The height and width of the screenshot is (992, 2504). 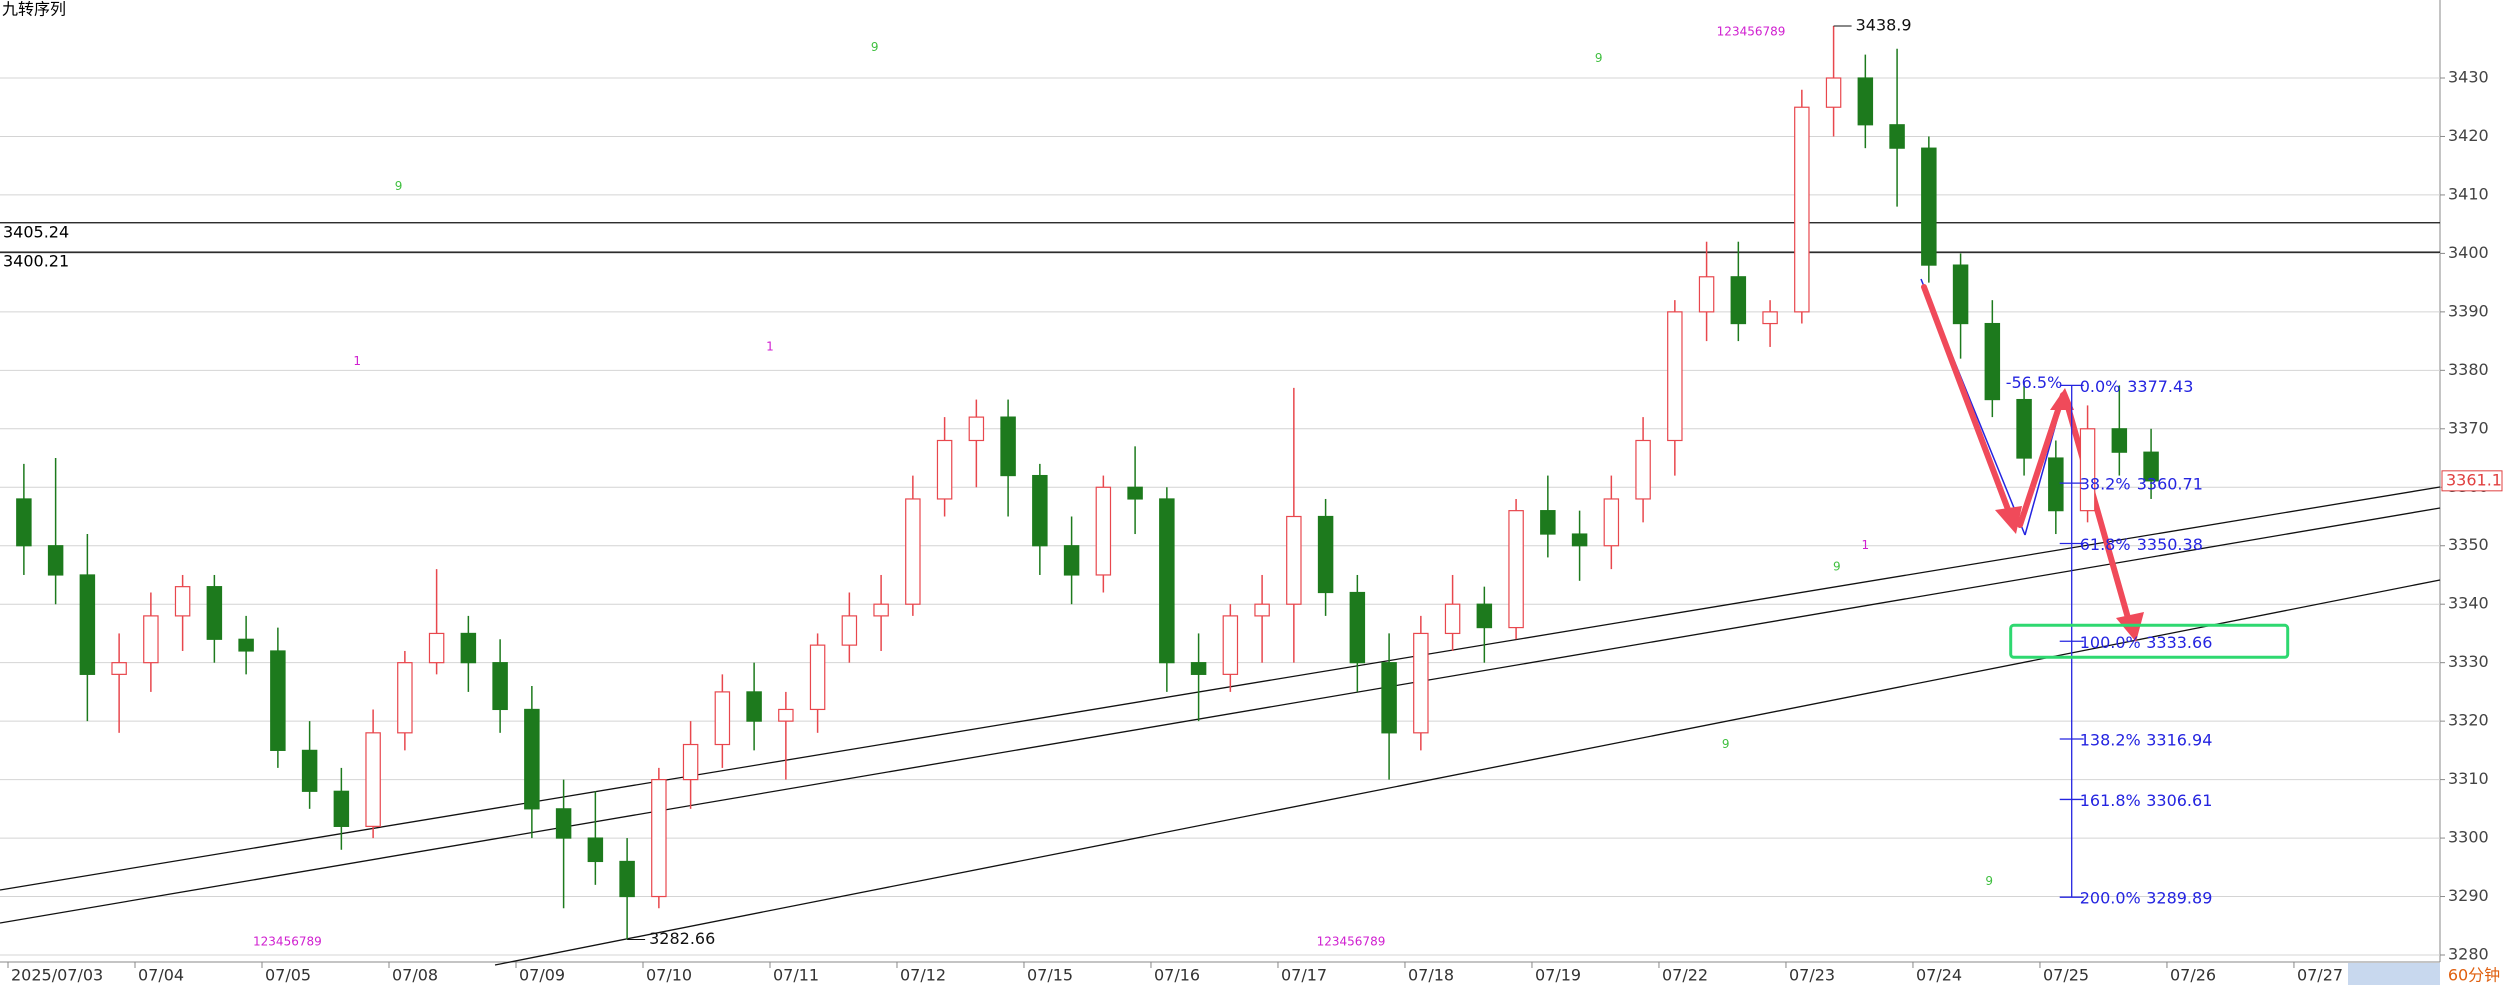 What do you see at coordinates (2468, 778) in the screenshot?
I see `y-tick-label: 3310` at bounding box center [2468, 778].